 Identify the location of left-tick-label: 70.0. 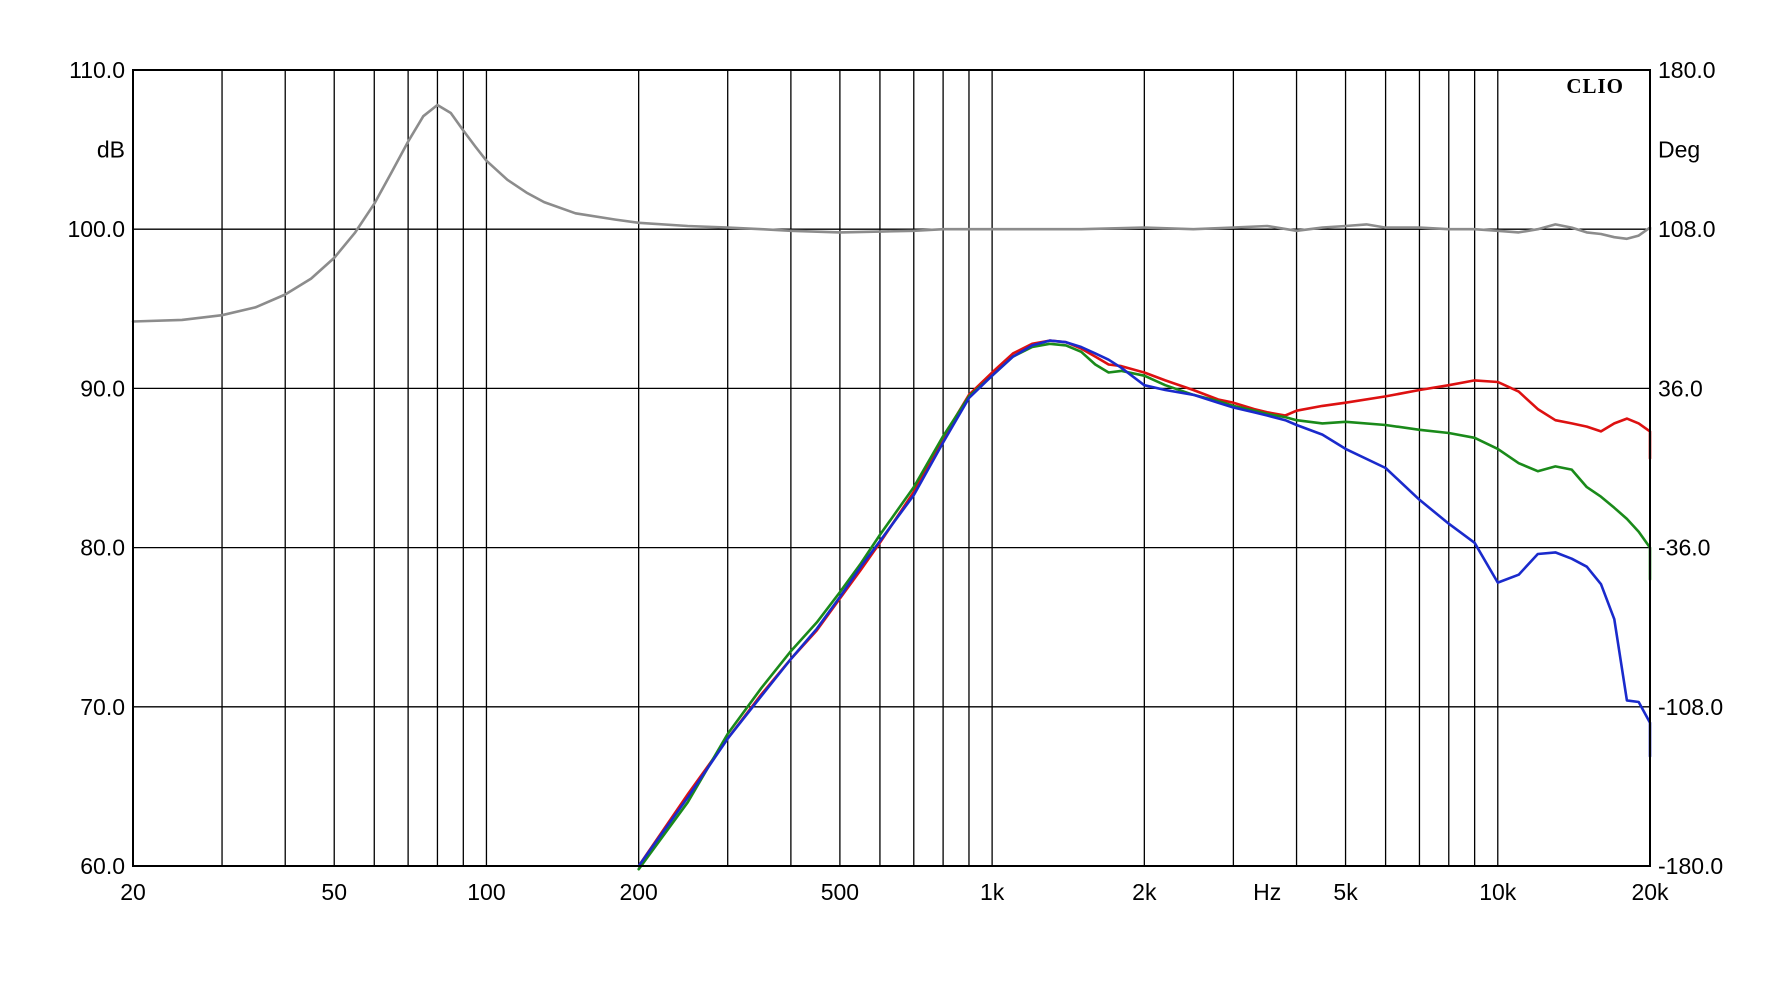
(102, 707).